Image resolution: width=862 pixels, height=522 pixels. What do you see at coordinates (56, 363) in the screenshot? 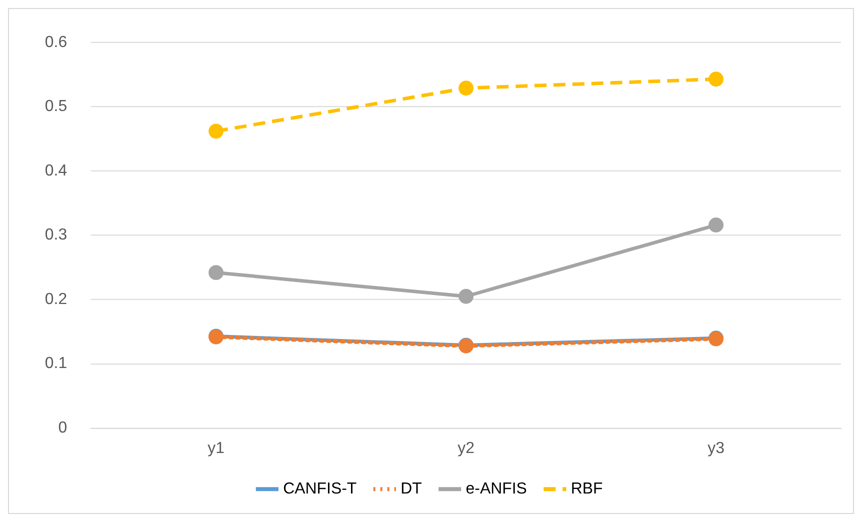
I see `y-tick-label: 0.1` at bounding box center [56, 363].